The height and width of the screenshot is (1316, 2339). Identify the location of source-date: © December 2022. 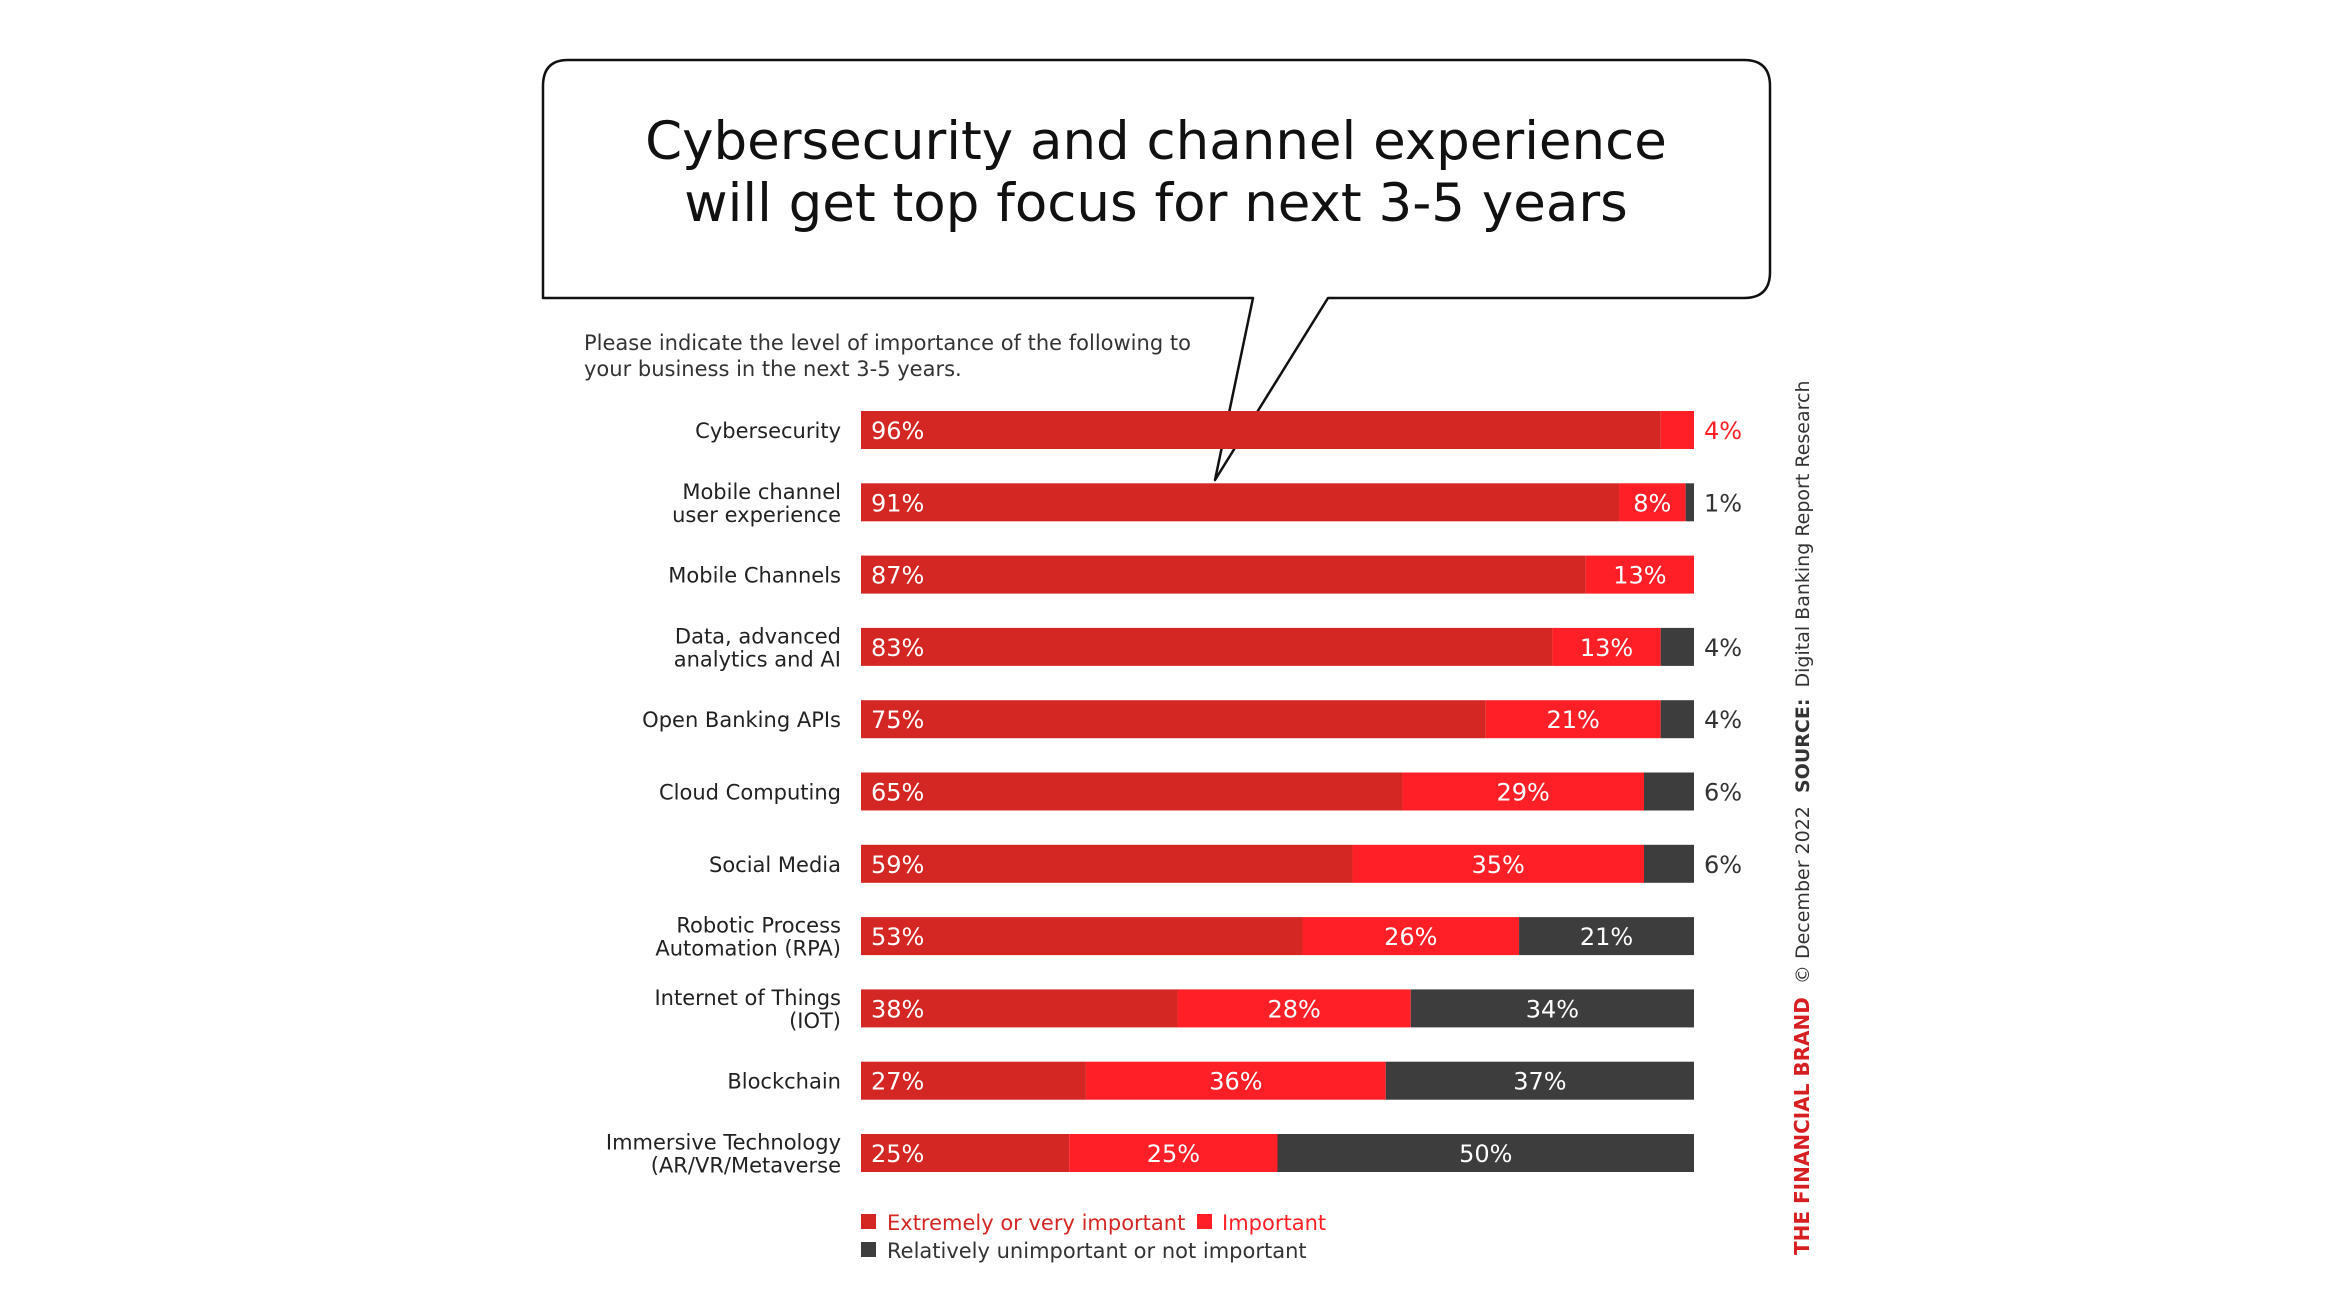
(1803, 895).